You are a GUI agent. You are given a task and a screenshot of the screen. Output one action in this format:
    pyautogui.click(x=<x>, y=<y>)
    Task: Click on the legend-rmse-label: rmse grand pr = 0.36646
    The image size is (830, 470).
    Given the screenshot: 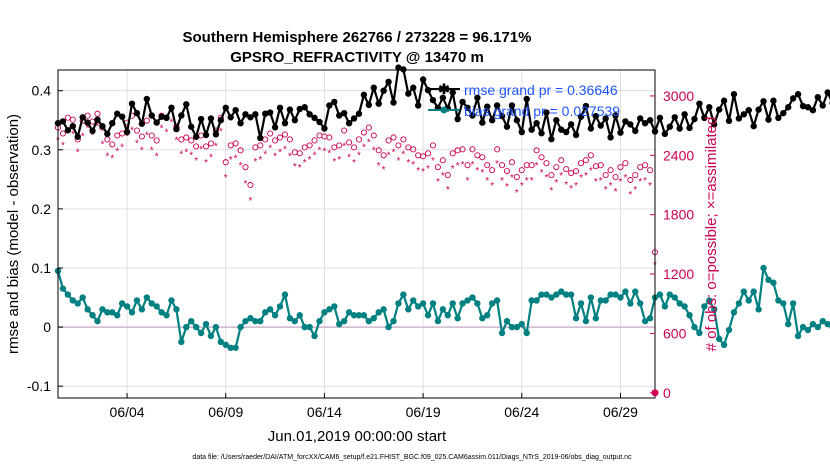 What is the action you would take?
    pyautogui.click(x=541, y=90)
    